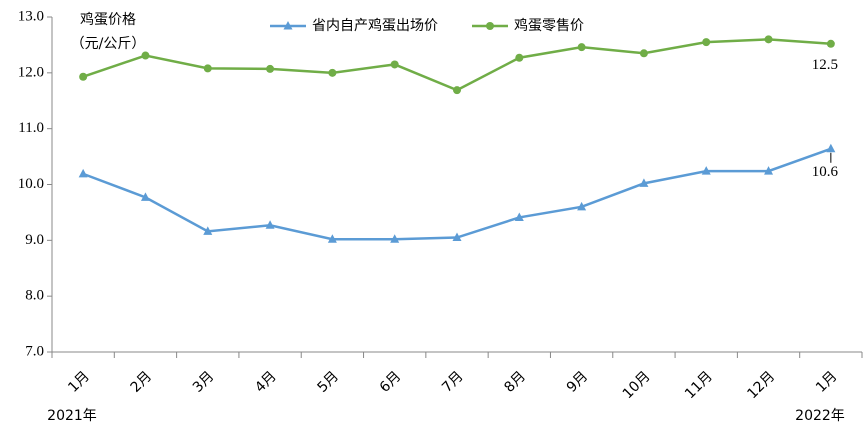 This screenshot has width=868, height=434. I want to click on x-tick-label: 8月, so click(515, 382).